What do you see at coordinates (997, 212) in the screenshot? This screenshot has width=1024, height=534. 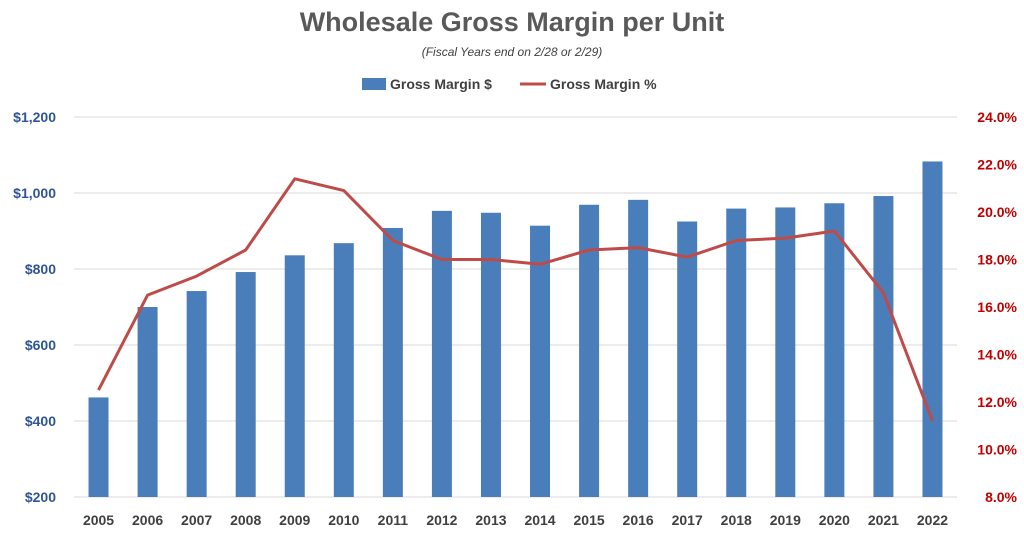 I see `right-tick-label: 20.0%` at bounding box center [997, 212].